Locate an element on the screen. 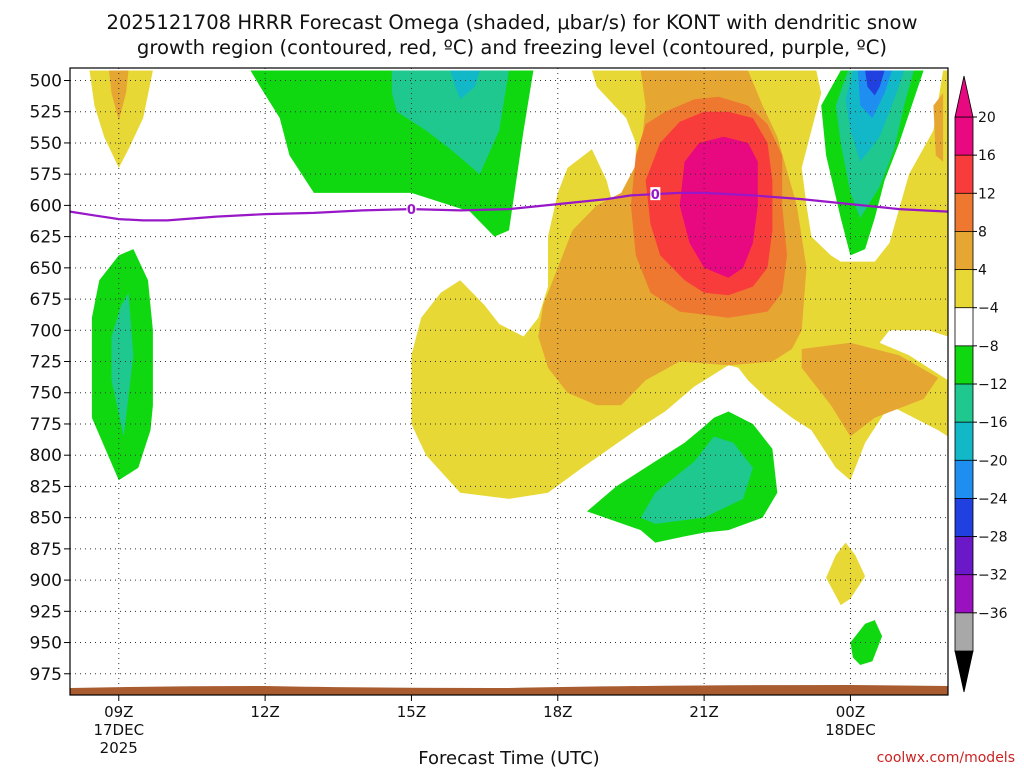 Image resolution: width=1024 pixels, height=768 pixels. y-tick-label-800: 800 is located at coordinates (46, 456).